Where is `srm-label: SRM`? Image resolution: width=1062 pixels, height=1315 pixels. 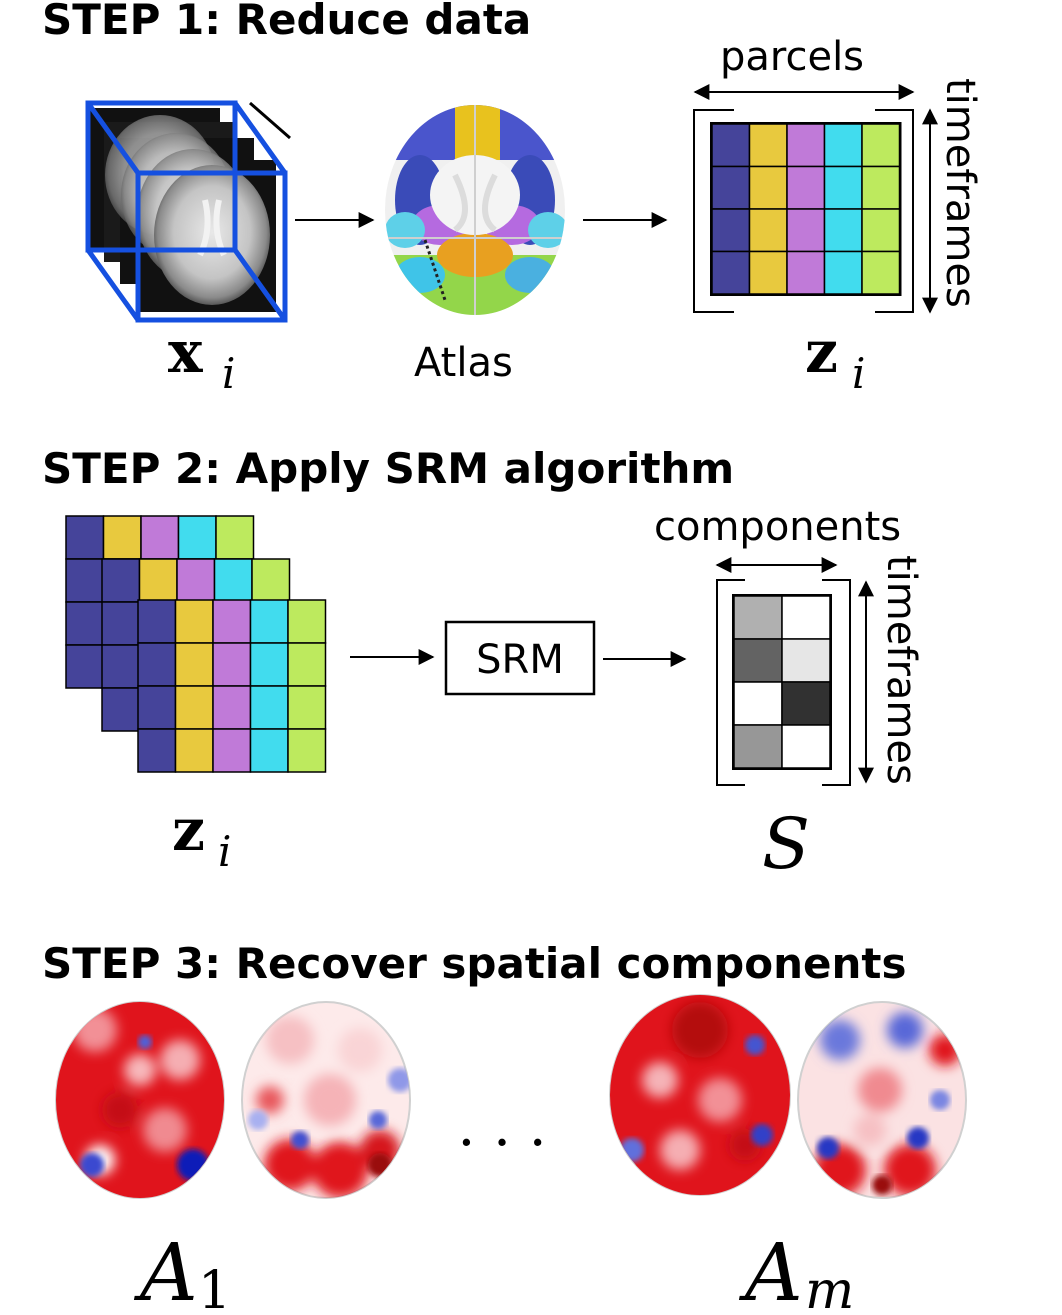 srm-label: SRM is located at coordinates (520, 660).